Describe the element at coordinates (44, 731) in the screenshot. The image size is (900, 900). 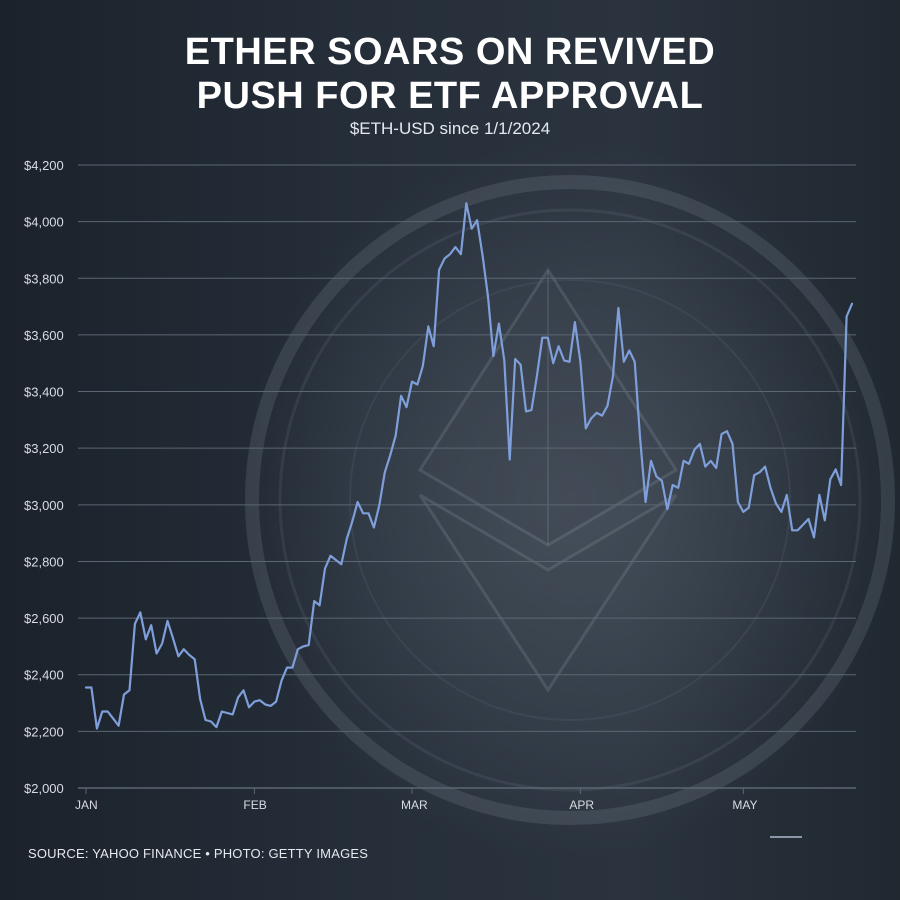
I see `y-tick-label: $2,200` at that location.